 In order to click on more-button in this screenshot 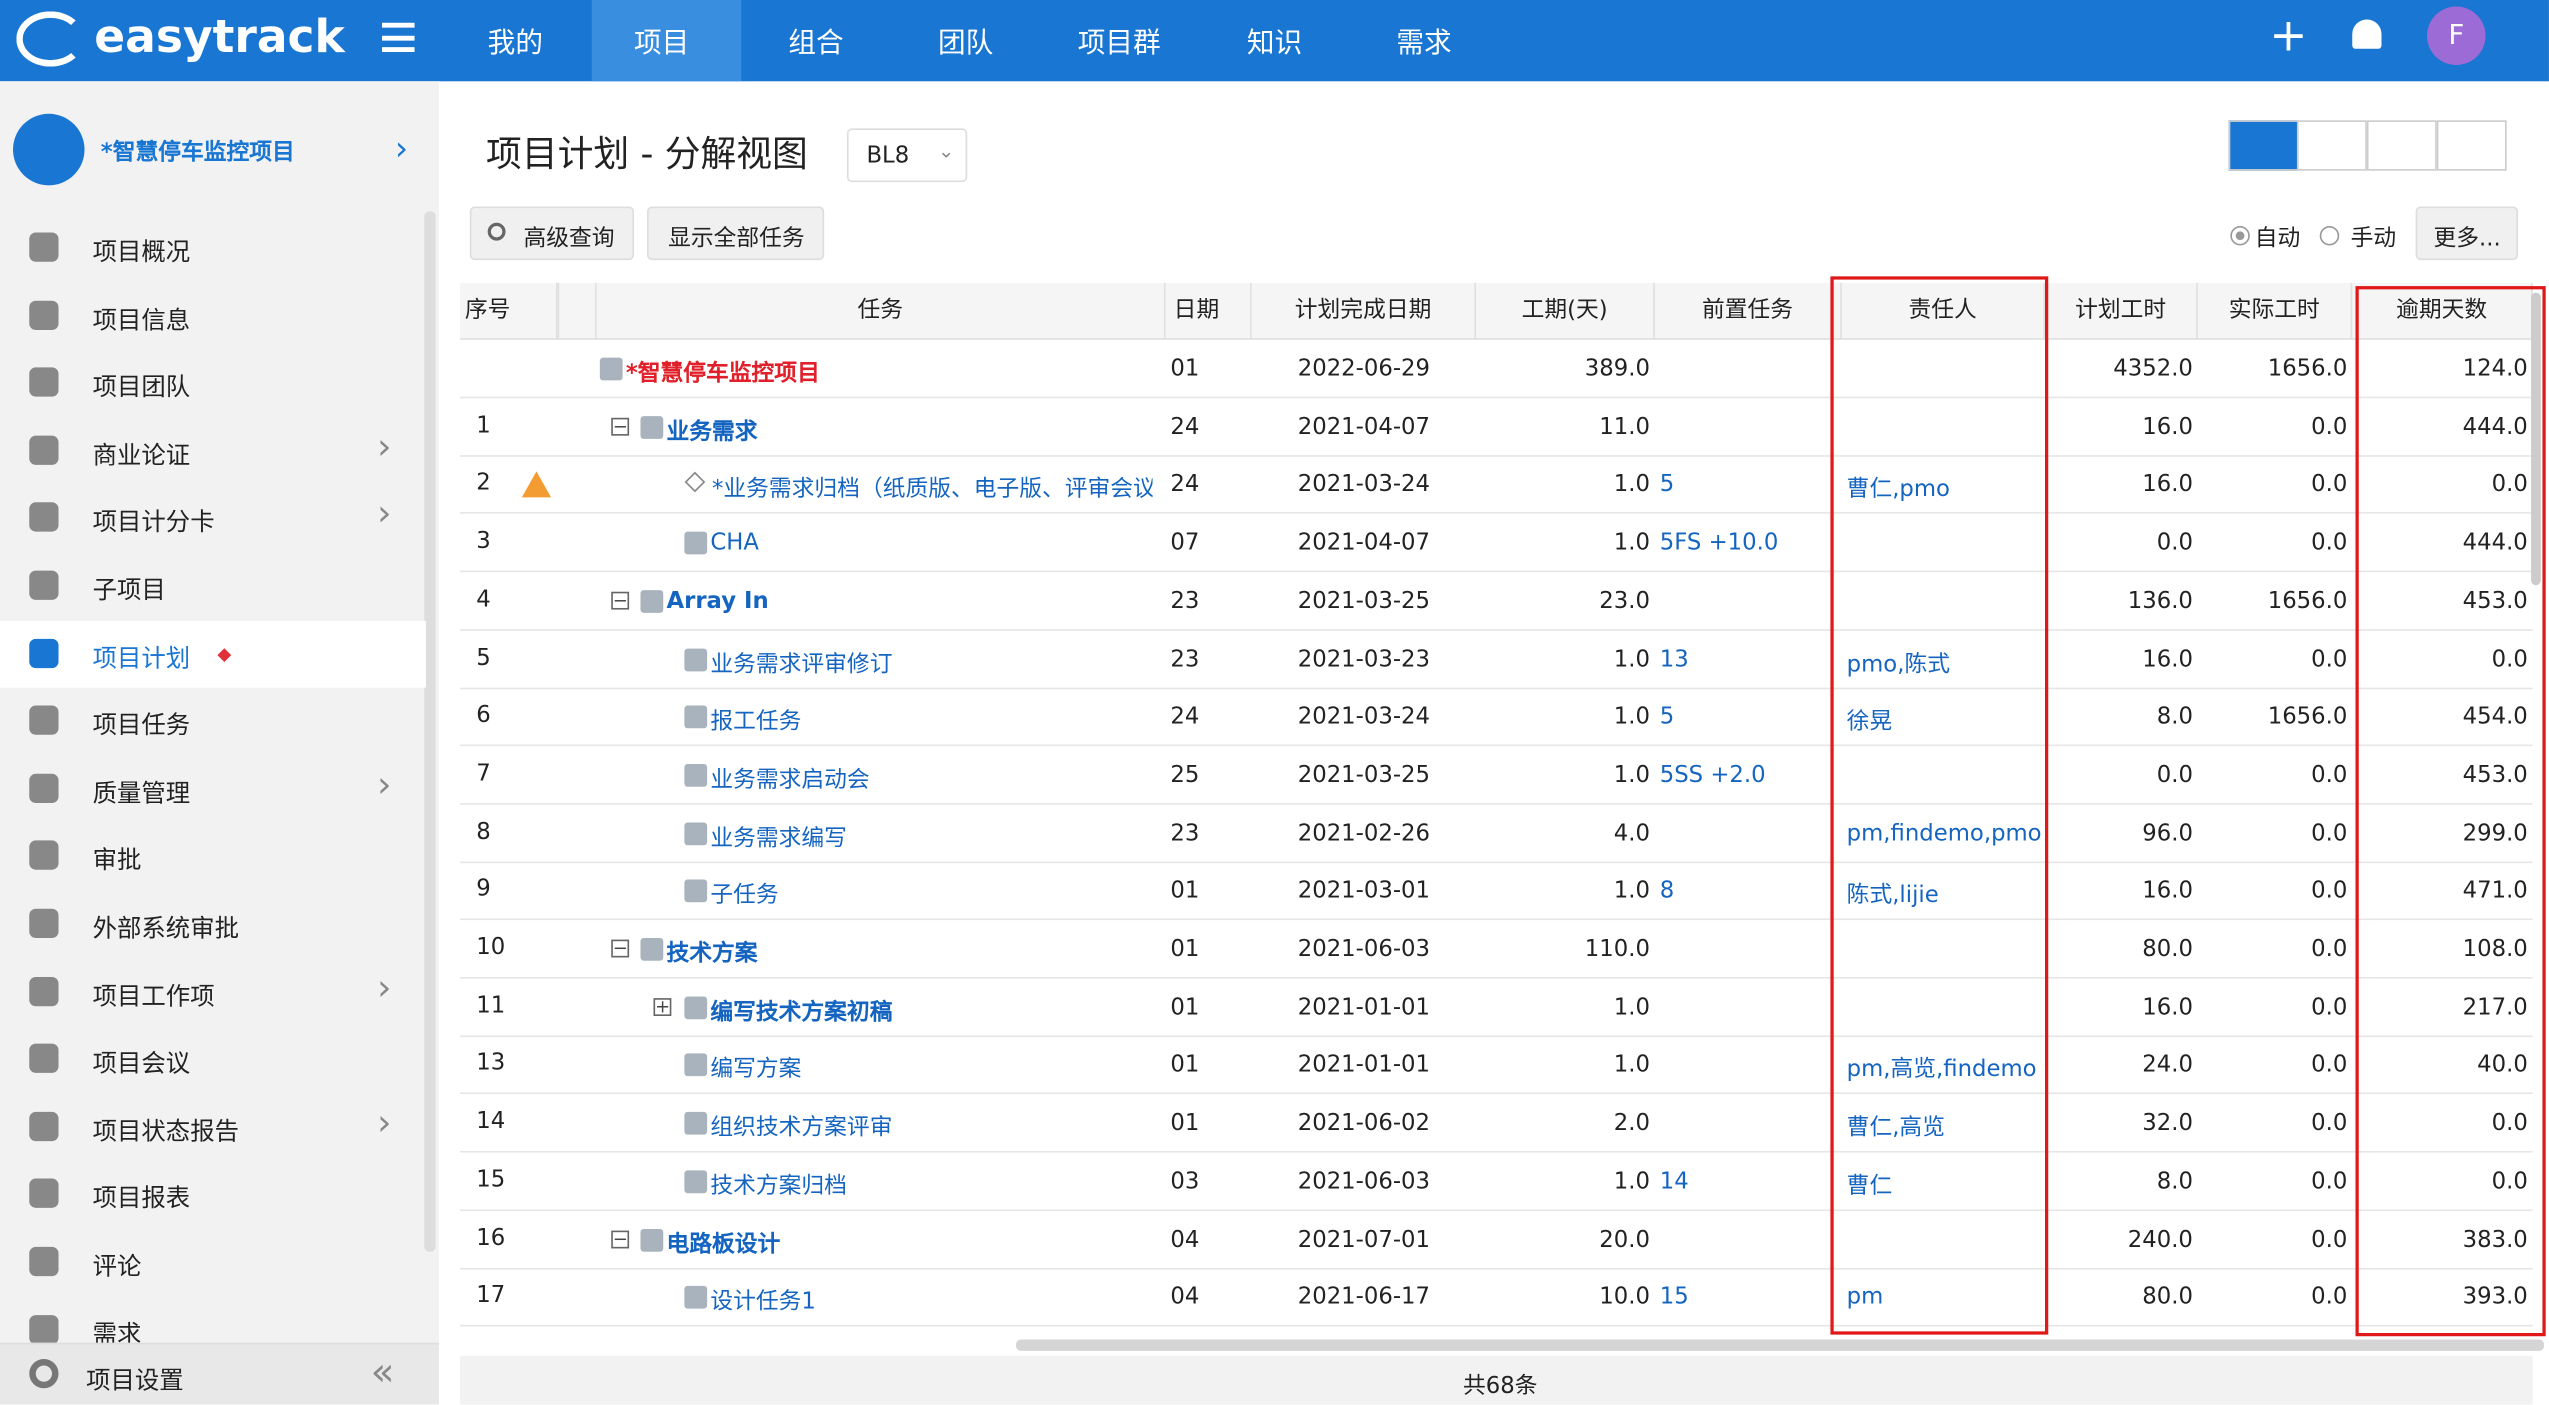, I will do `click(2467, 233)`.